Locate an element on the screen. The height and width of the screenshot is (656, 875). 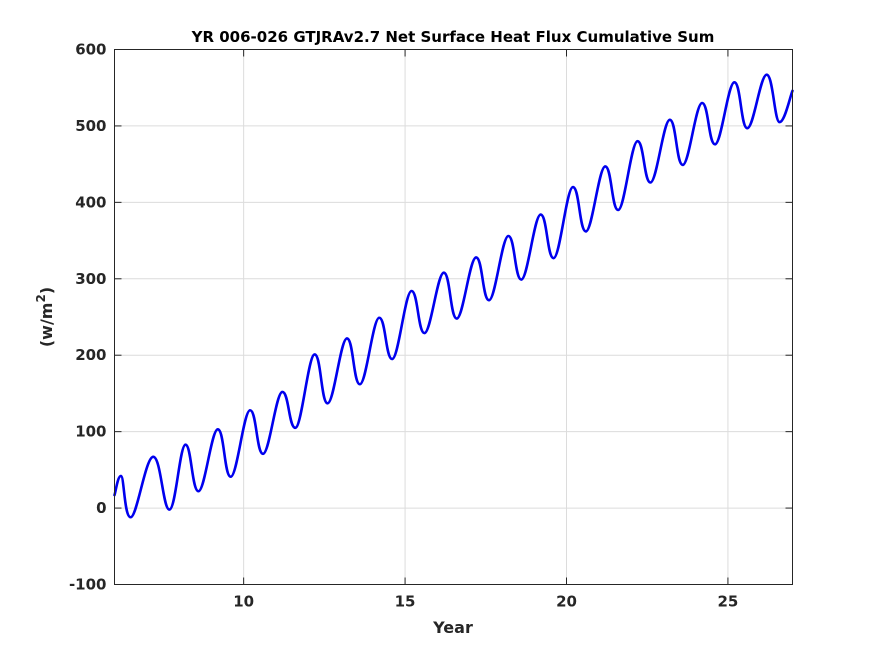
x-tick-label: 20 is located at coordinates (566, 602).